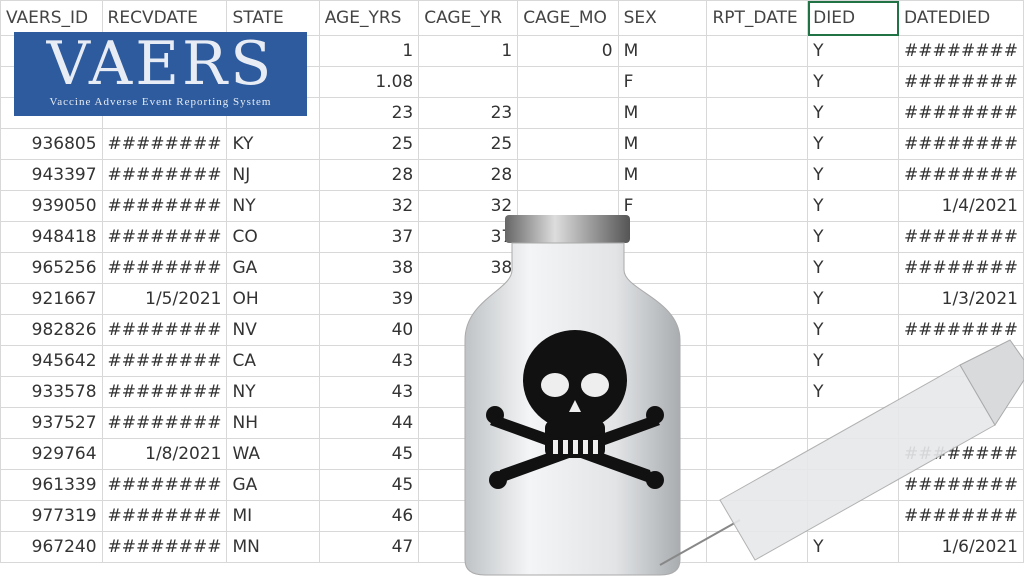  I want to click on cell: 25, so click(468, 144).